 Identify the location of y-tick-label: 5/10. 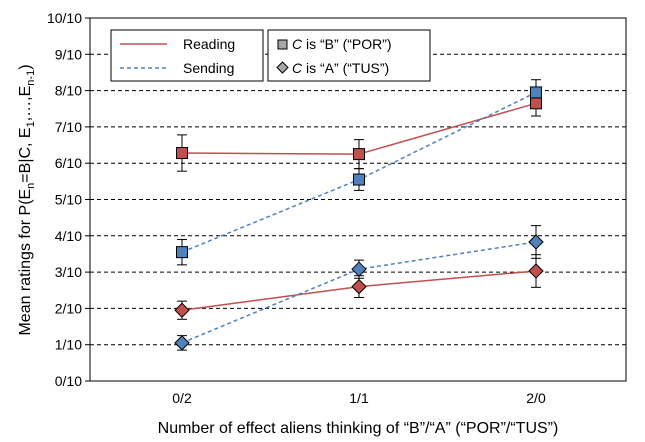
(68, 200).